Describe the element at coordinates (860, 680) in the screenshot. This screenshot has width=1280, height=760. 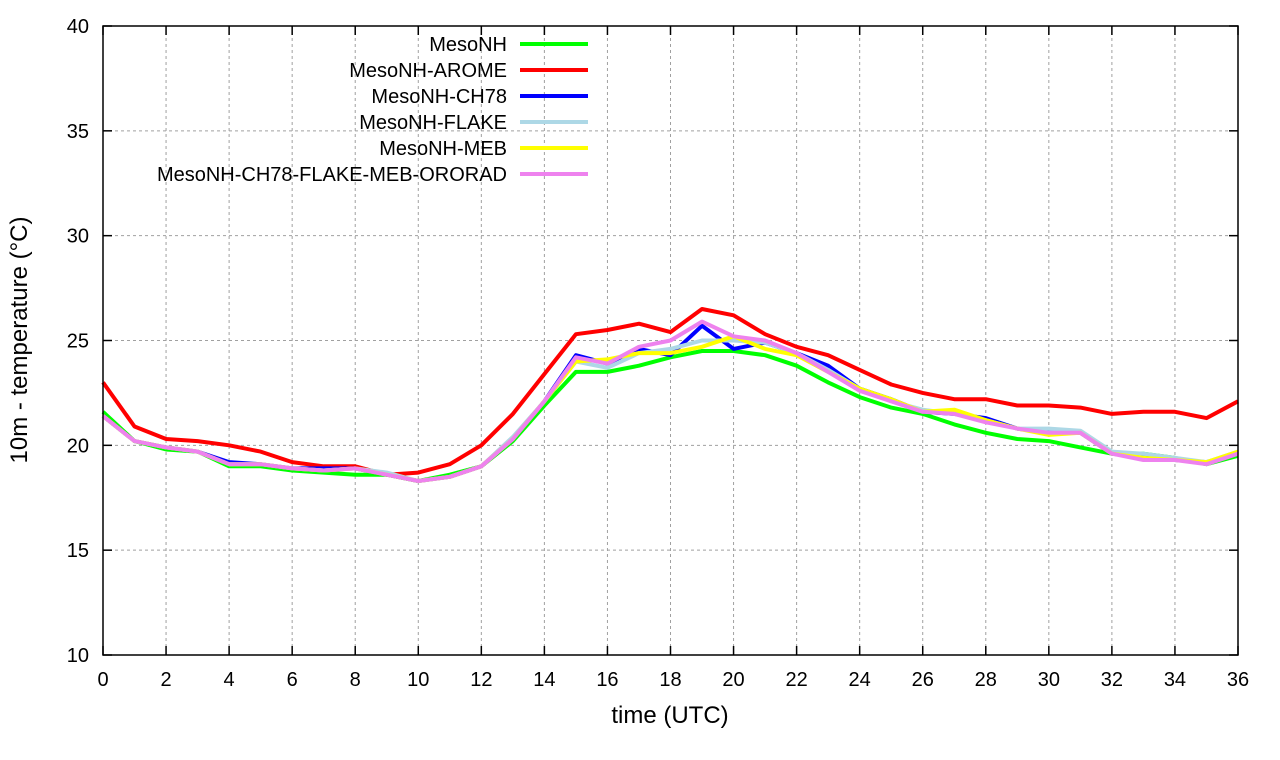
I see `x-tick-label: 24` at that location.